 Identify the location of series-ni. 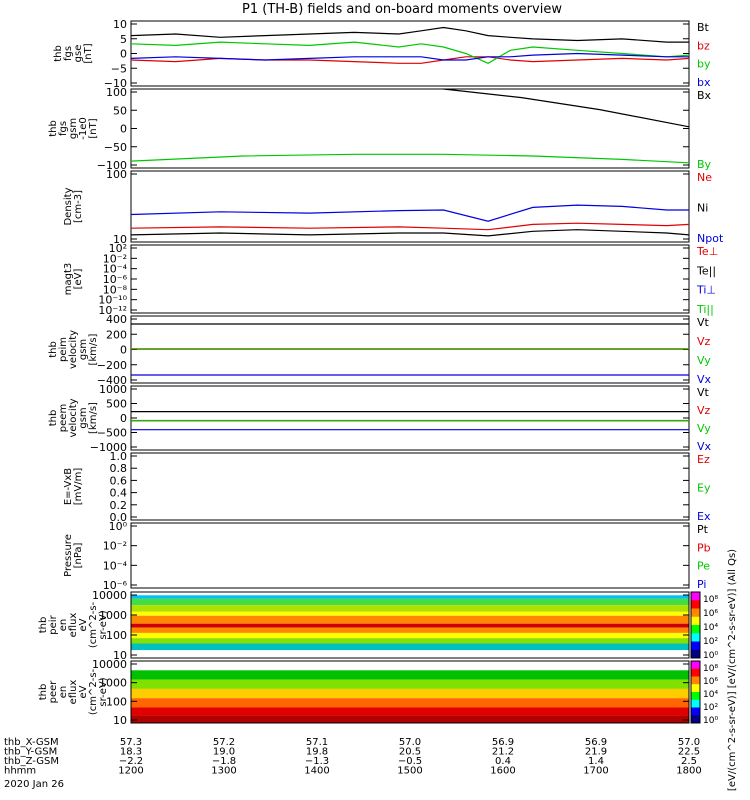
(410, 233).